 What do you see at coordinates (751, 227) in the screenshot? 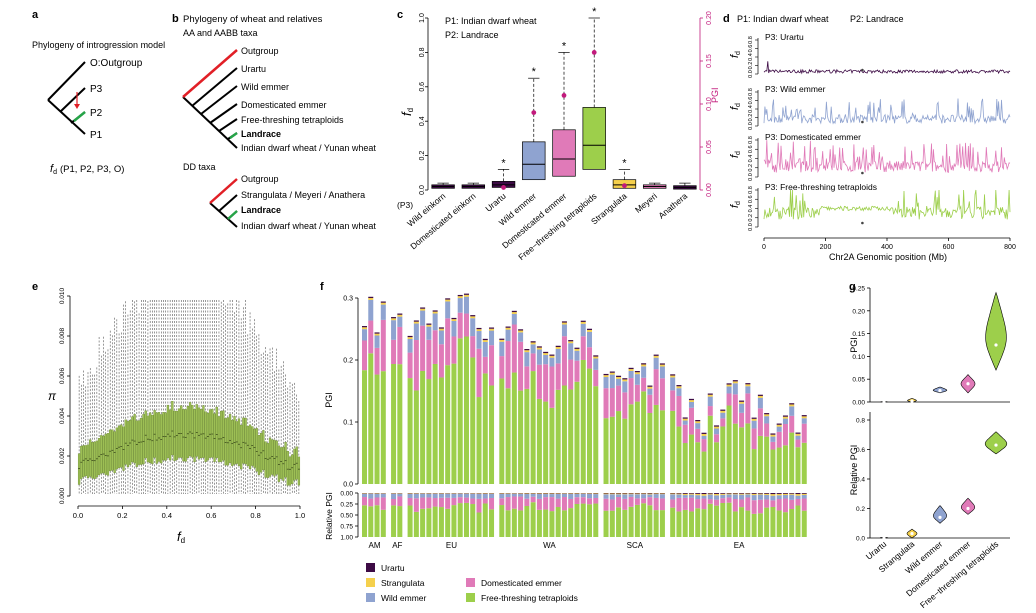
I see `d-track-tick-label: 0.0` at bounding box center [751, 227].